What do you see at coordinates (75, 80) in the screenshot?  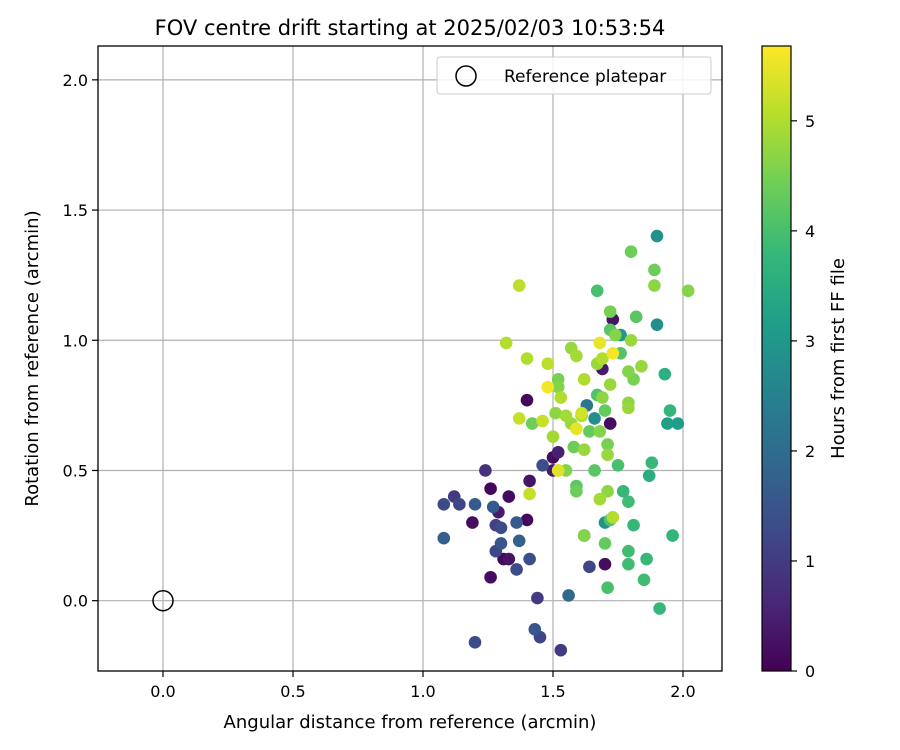 I see `y-tick-label: 2.0` at bounding box center [75, 80].